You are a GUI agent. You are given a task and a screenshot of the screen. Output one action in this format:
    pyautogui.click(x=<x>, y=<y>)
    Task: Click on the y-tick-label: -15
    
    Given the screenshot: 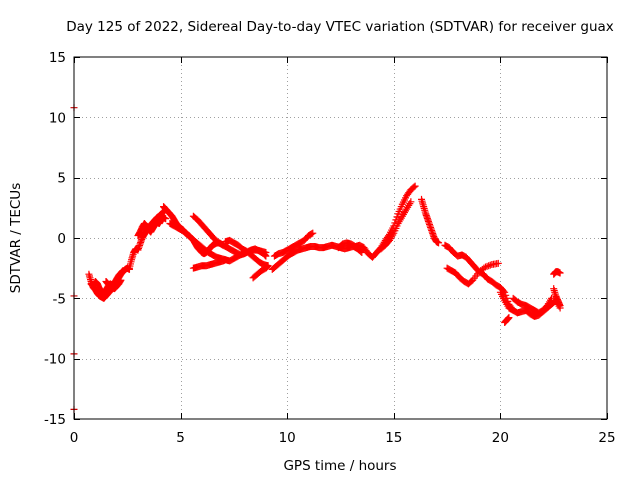 What is the action you would take?
    pyautogui.click(x=55, y=420)
    